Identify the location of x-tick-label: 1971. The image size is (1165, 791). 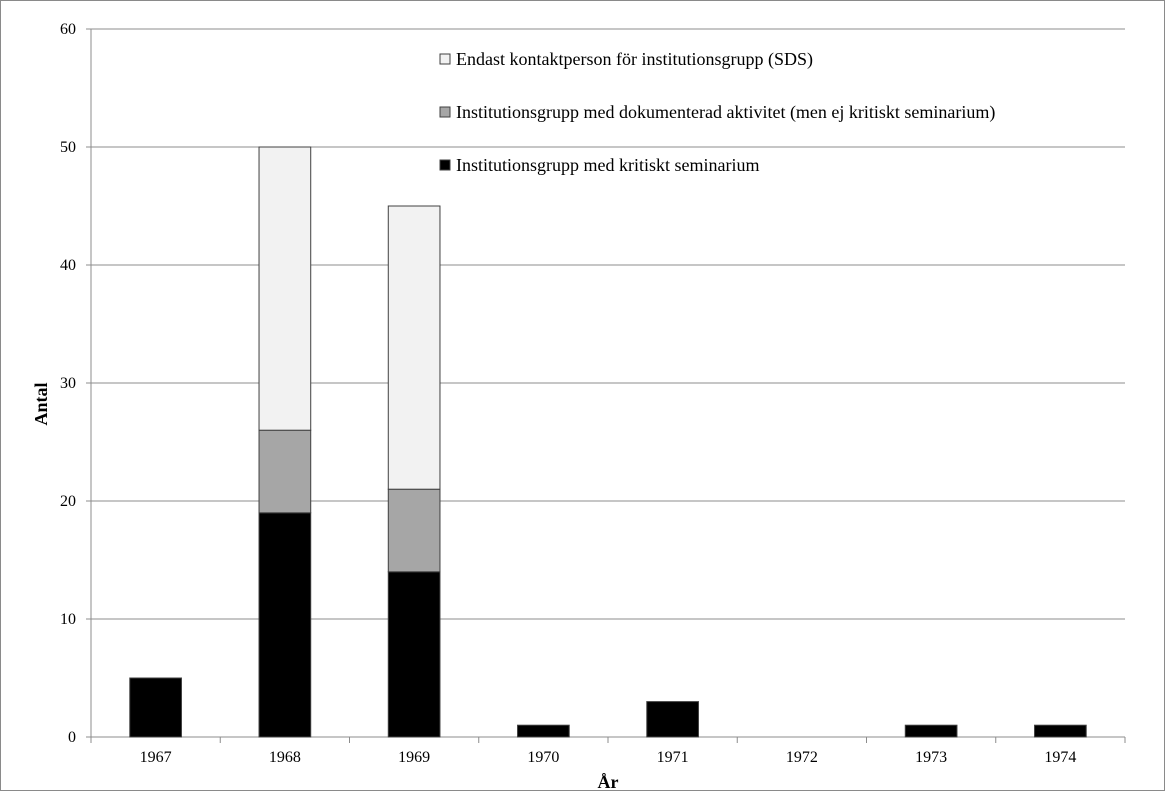
(673, 757).